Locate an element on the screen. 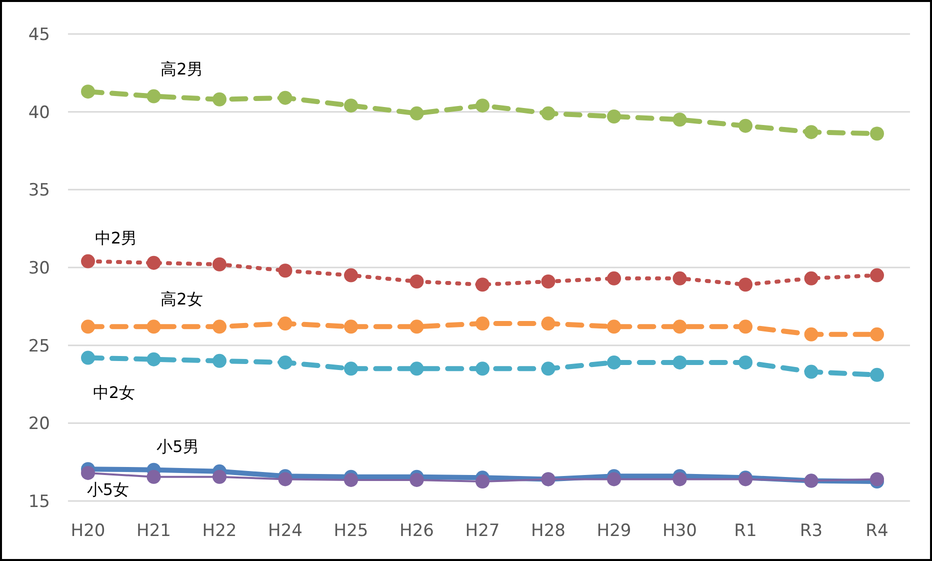 This screenshot has height=561, width=932. x-tick-label: R4 is located at coordinates (877, 531).